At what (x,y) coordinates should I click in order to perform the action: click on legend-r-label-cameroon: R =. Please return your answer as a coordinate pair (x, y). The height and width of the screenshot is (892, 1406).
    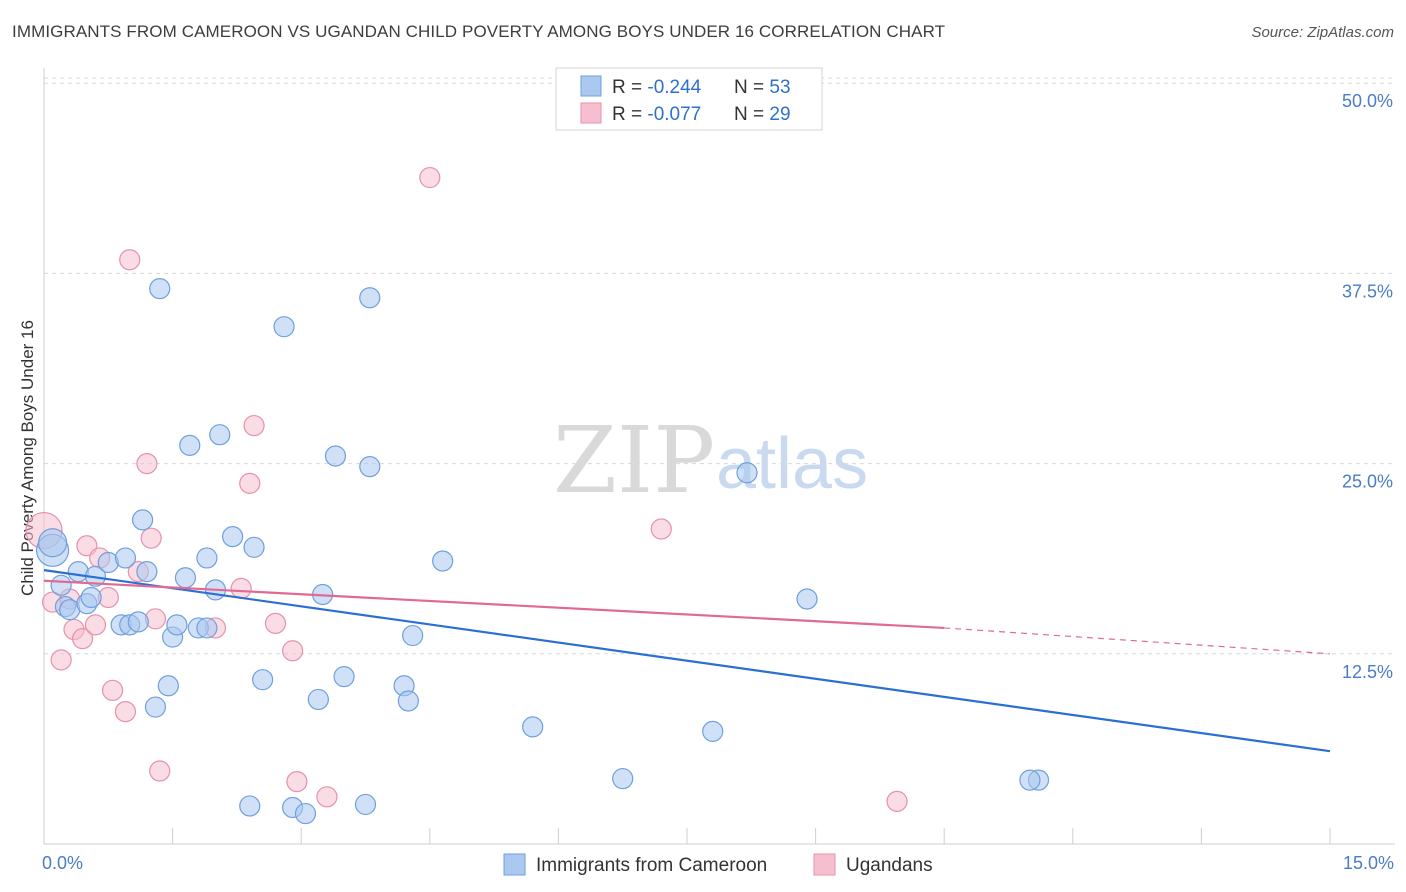
    Looking at the image, I should click on (629, 87).